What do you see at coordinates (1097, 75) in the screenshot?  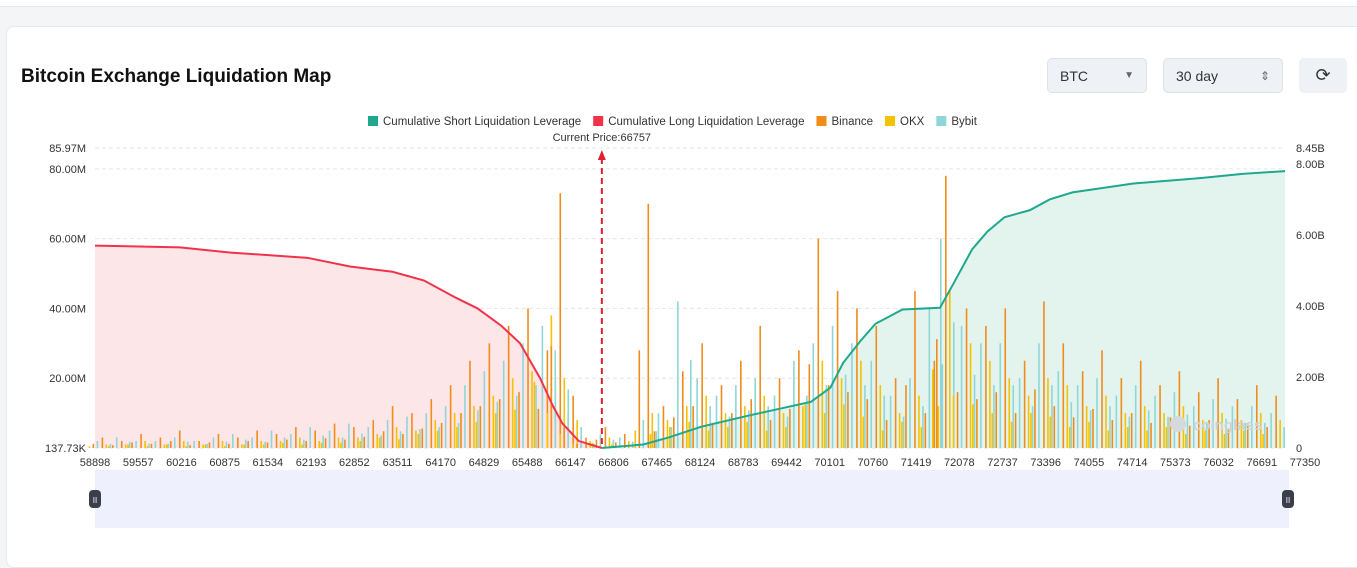 I see `coin-select: BTC ▼` at bounding box center [1097, 75].